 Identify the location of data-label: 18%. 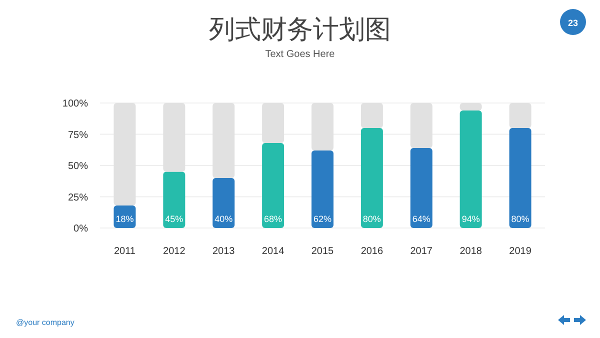
(125, 219).